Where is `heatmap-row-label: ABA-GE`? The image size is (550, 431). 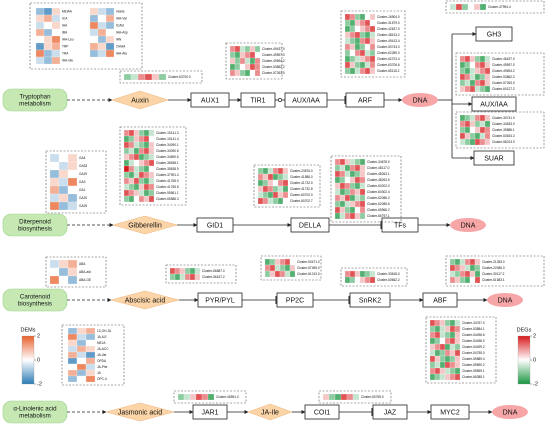 heatmap-row-label: ABA-GE is located at coordinates (85, 280).